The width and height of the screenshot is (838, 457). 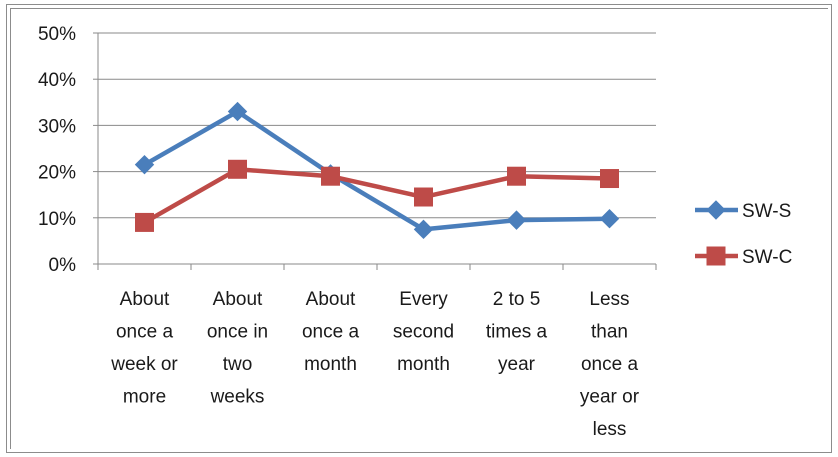 What do you see at coordinates (57, 150) in the screenshot?
I see `y-tick-labels: 0% 10% 20% 30% 40% 50%` at bounding box center [57, 150].